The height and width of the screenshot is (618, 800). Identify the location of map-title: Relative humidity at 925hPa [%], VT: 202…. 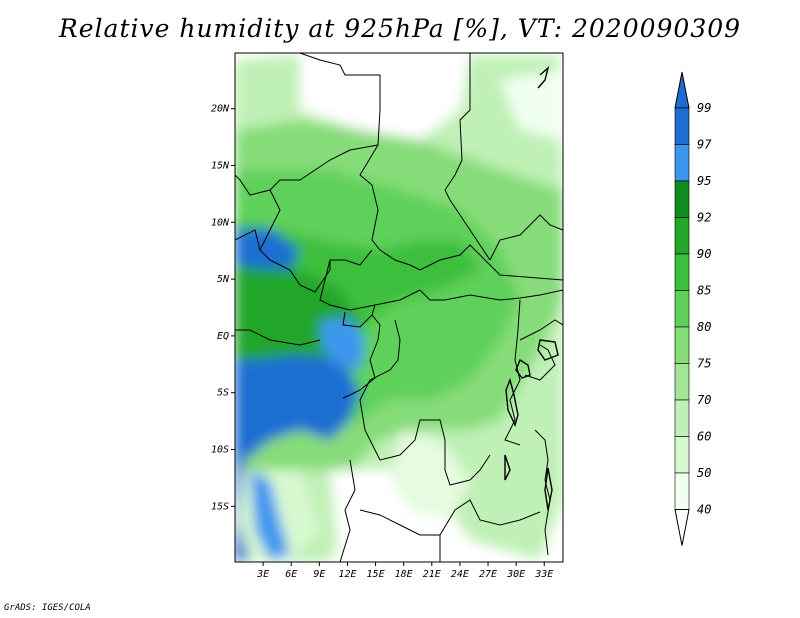
(400, 28).